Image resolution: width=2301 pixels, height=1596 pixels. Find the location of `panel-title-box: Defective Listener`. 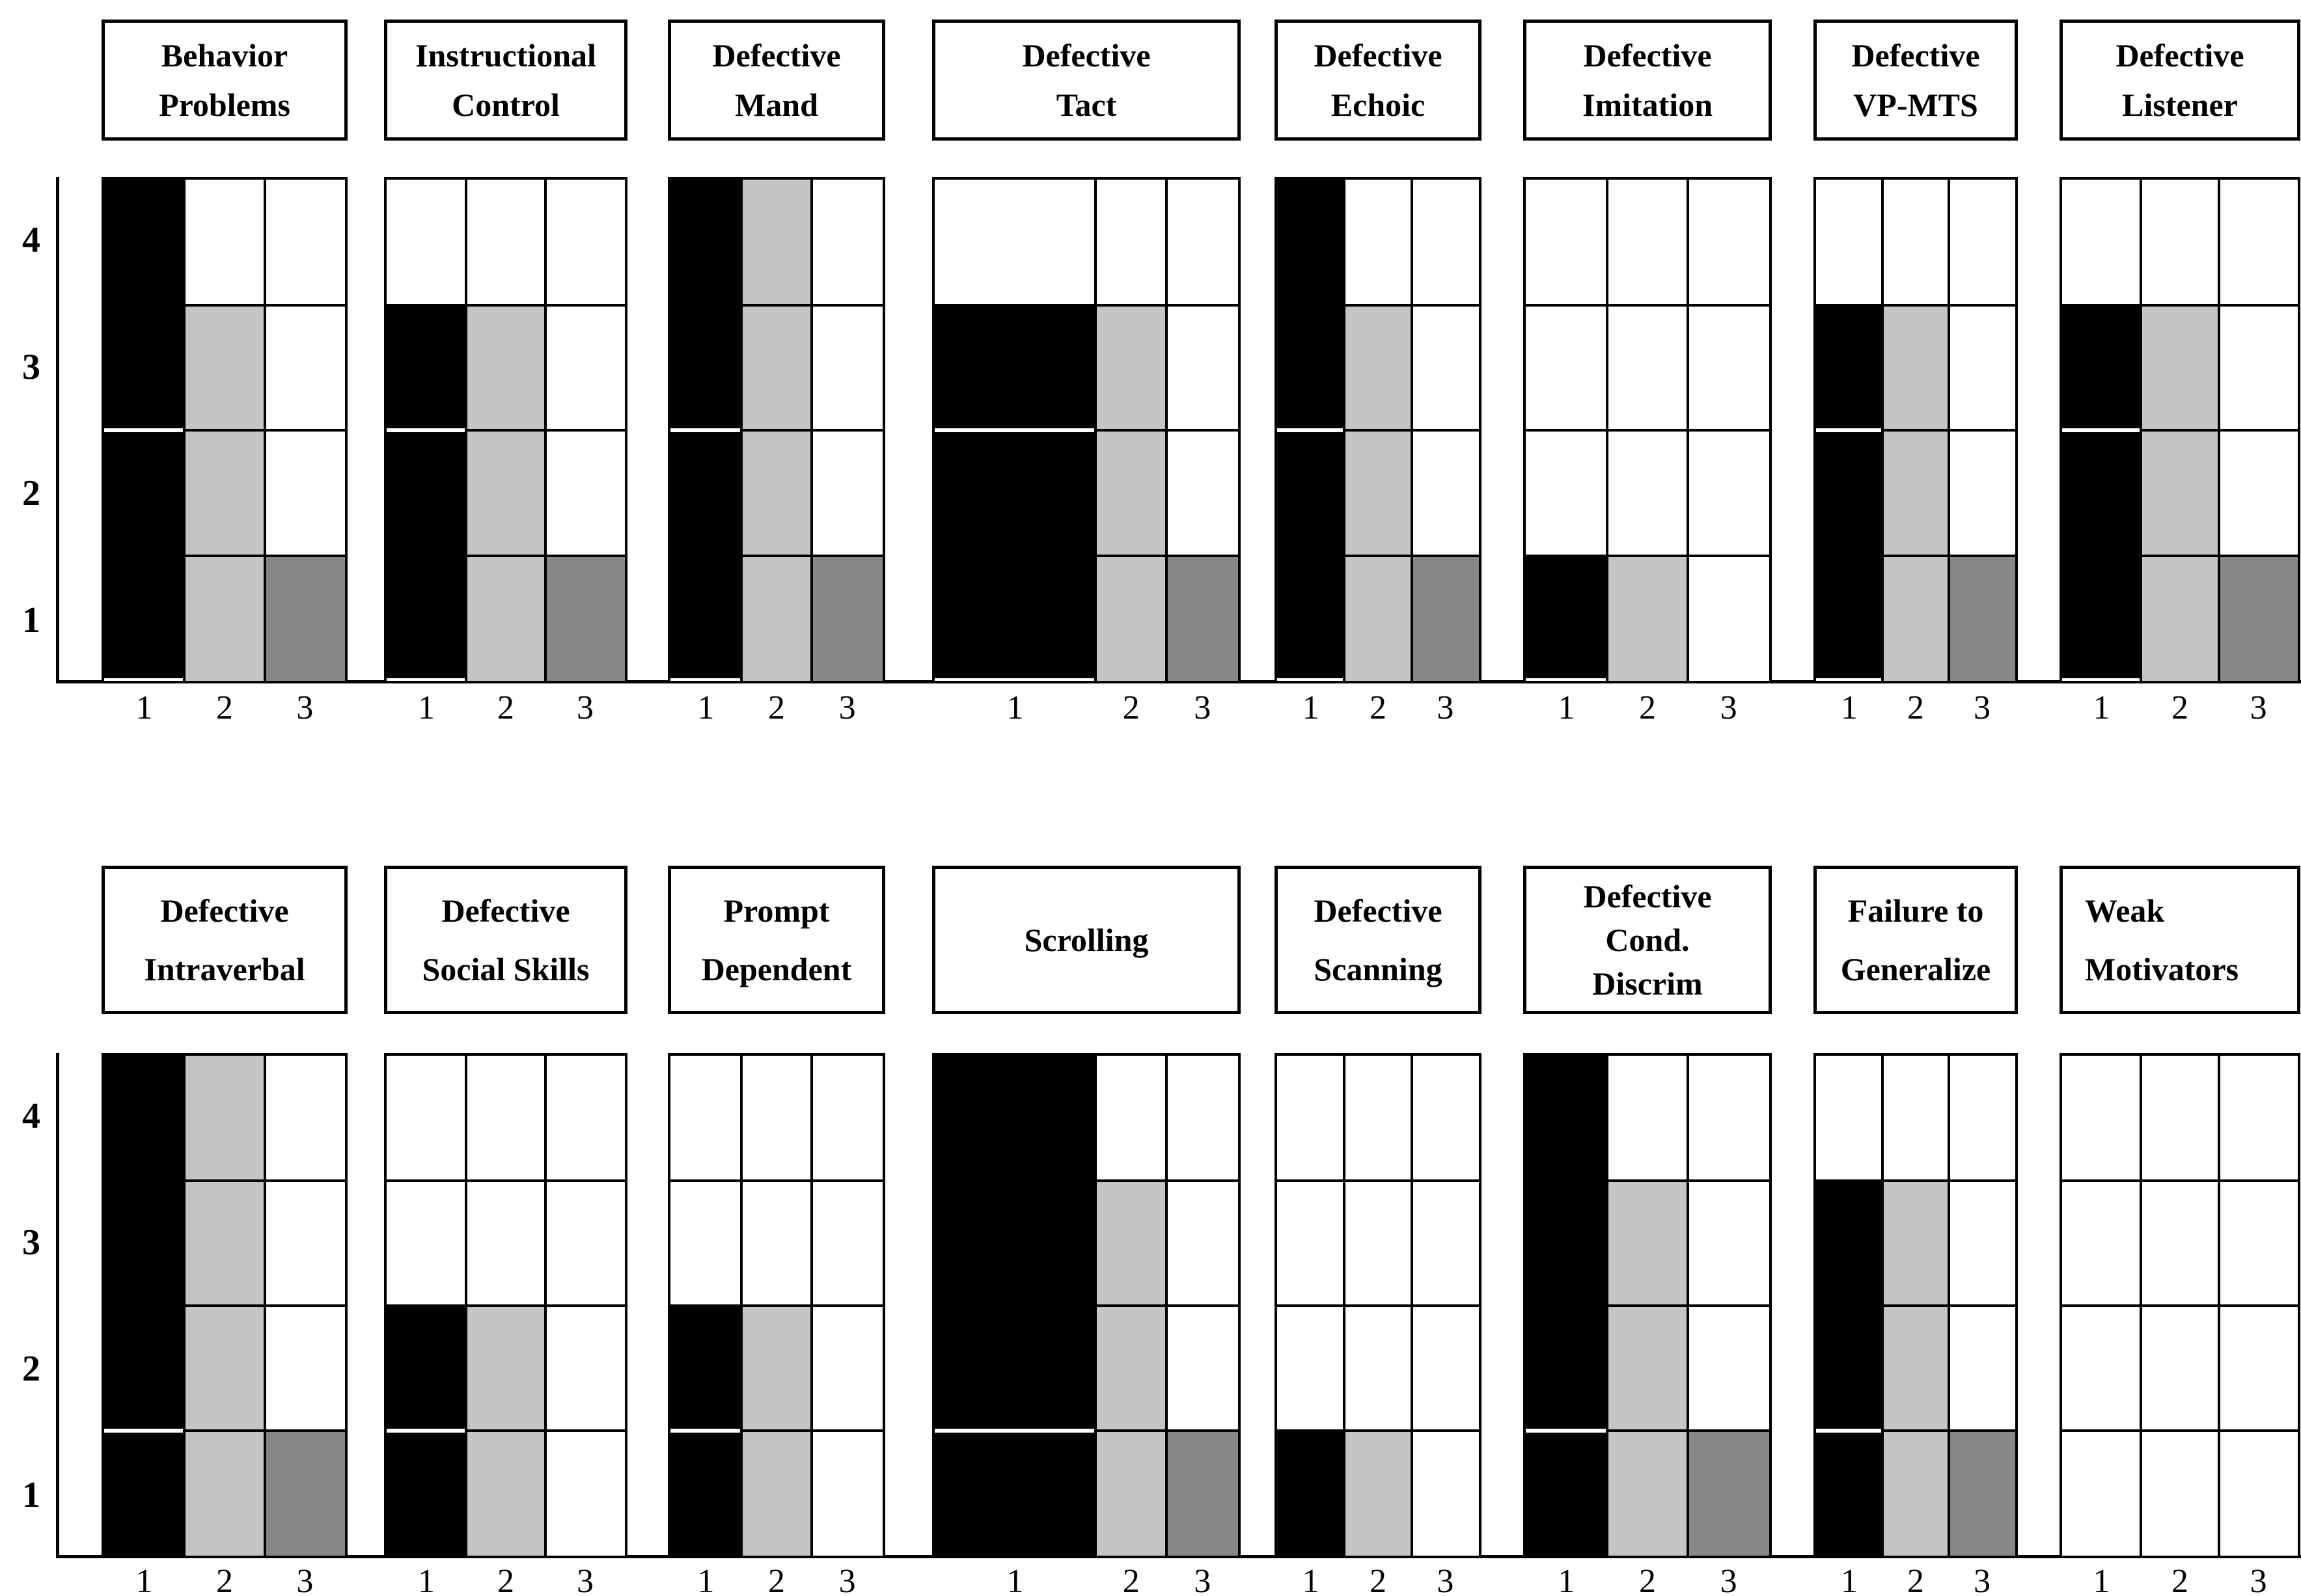

panel-title-box: Defective Listener is located at coordinates (2180, 80).